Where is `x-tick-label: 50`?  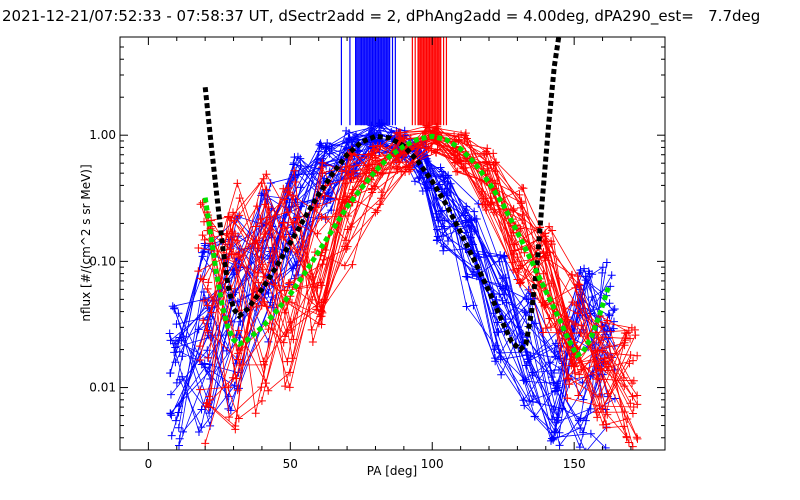 x-tick-label: 50 is located at coordinates (290, 464).